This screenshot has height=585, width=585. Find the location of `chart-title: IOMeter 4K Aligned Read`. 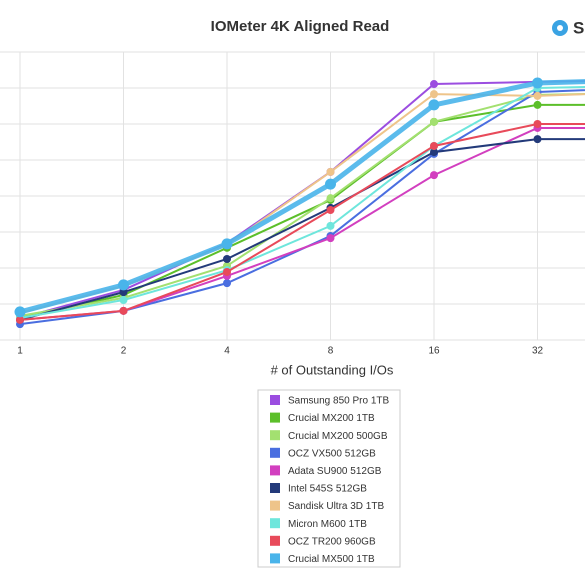

chart-title: IOMeter 4K Aligned Read is located at coordinates (300, 26).